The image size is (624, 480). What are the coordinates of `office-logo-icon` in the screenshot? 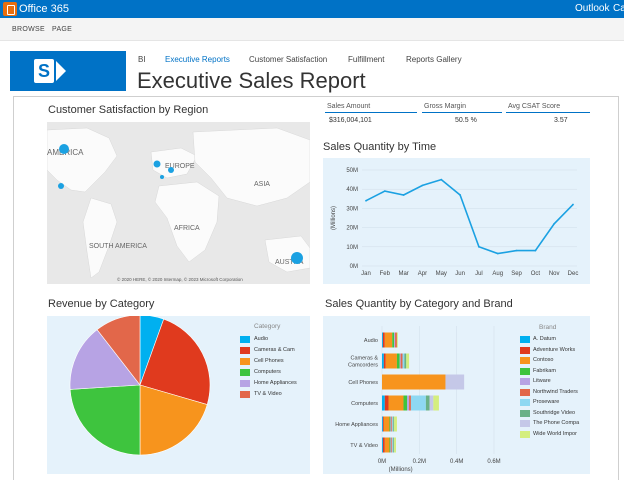 It's located at (10, 9).